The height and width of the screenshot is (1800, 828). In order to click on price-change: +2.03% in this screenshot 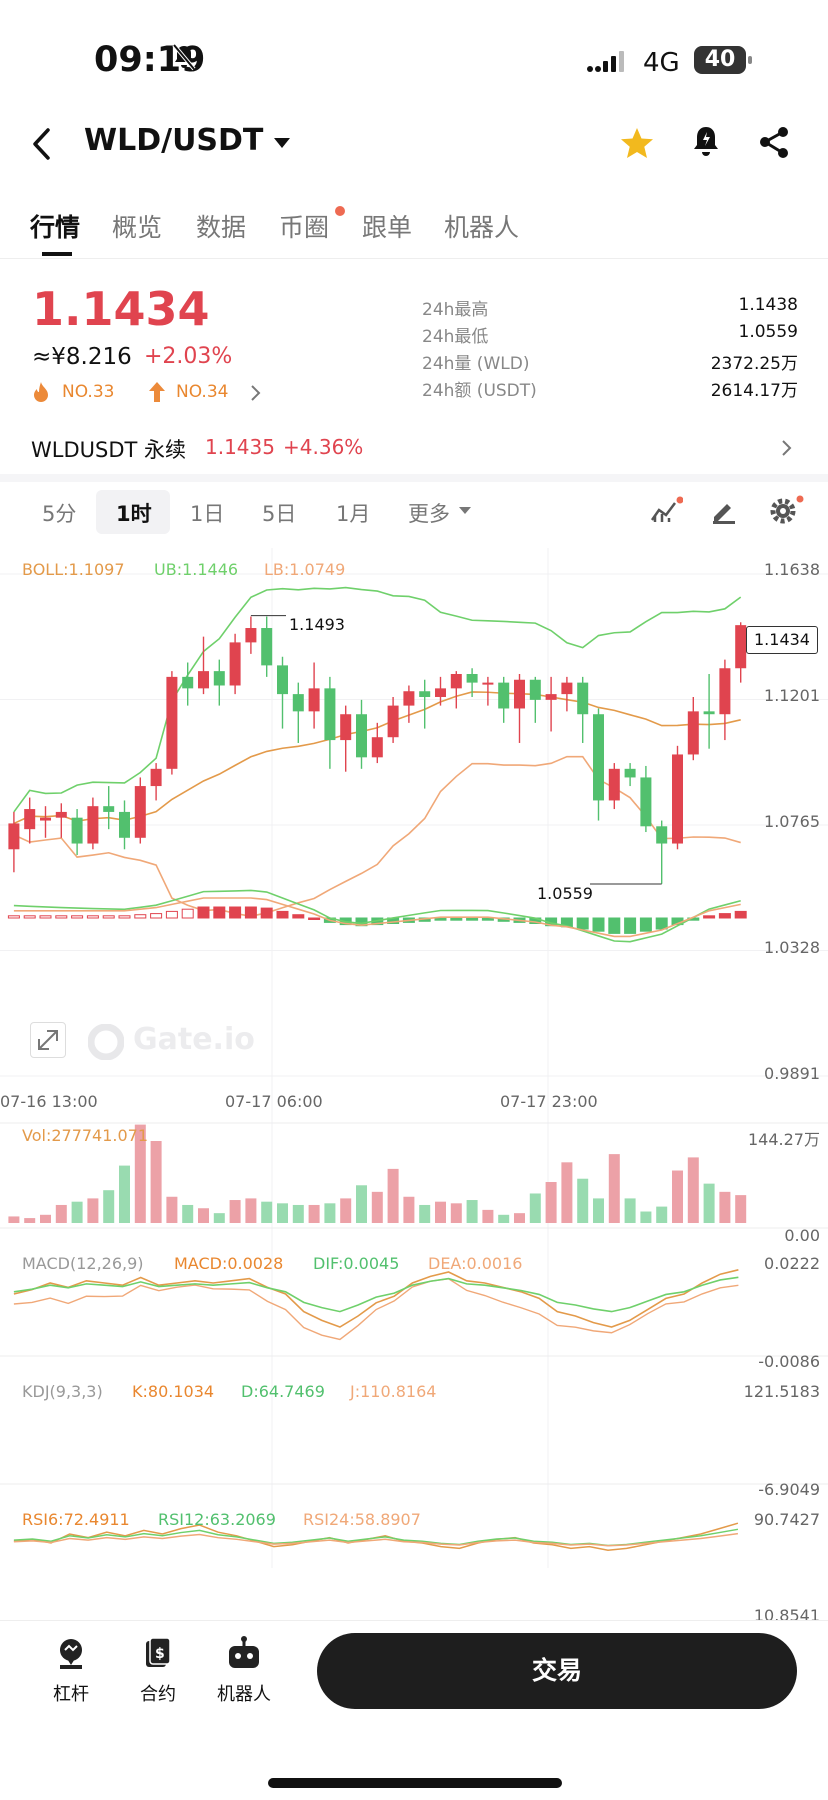, I will do `click(188, 356)`.